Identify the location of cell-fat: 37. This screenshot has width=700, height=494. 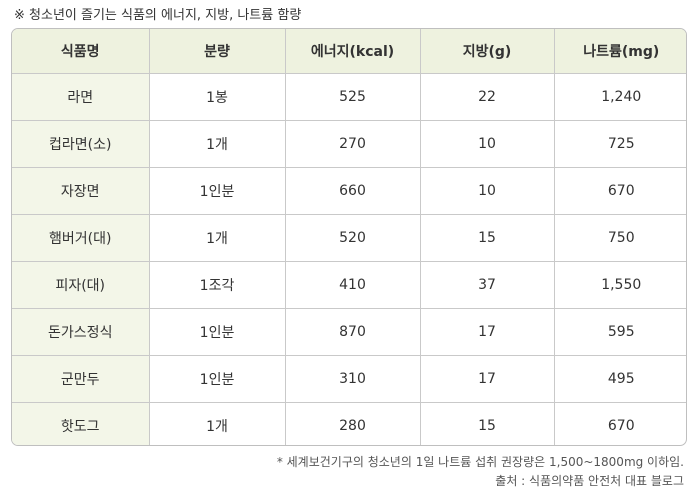
(487, 285).